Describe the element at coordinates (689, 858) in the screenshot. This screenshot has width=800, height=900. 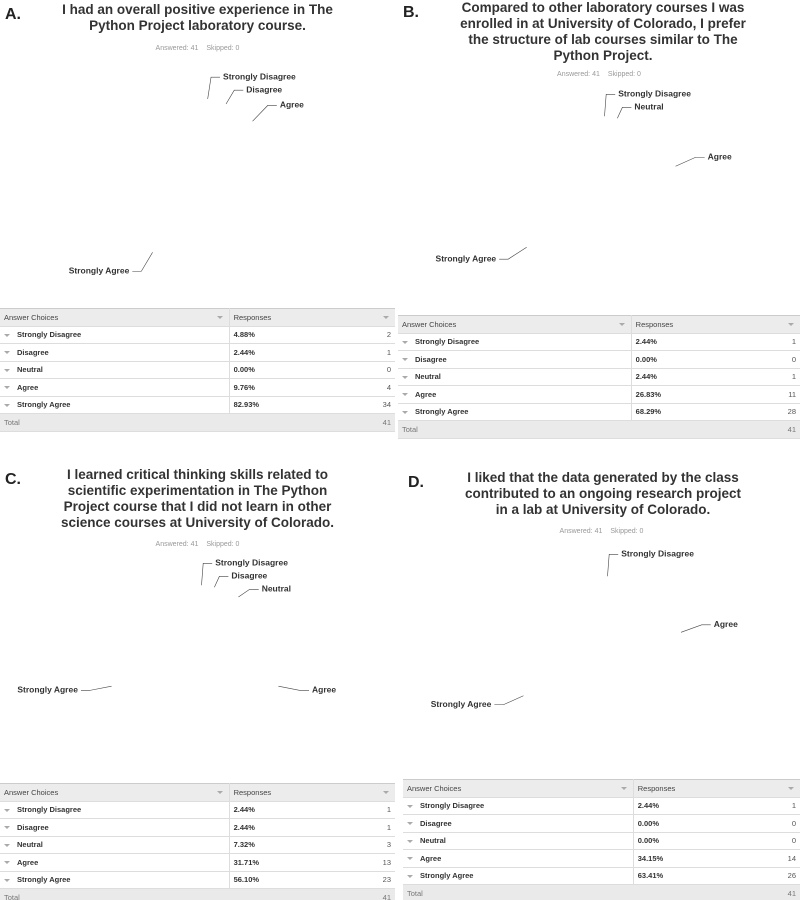
I see `percent-cell: 34.15%` at that location.